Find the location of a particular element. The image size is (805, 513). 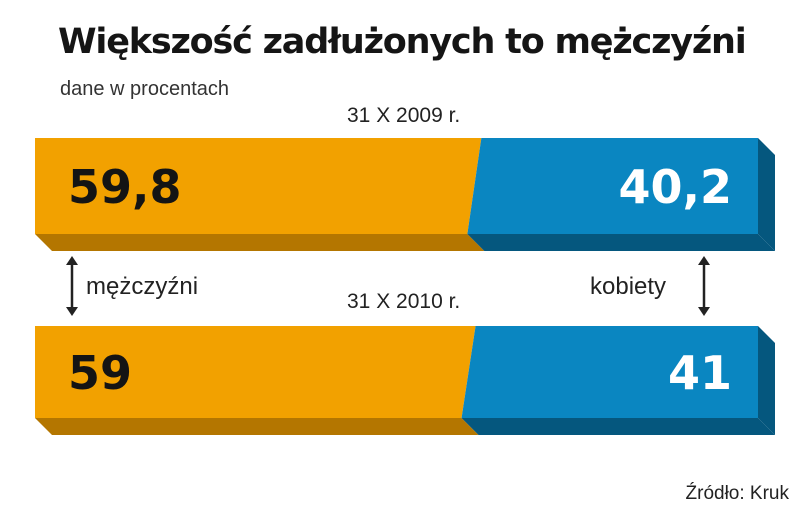

chart-subtitle: dane w procentach is located at coordinates (145, 89).